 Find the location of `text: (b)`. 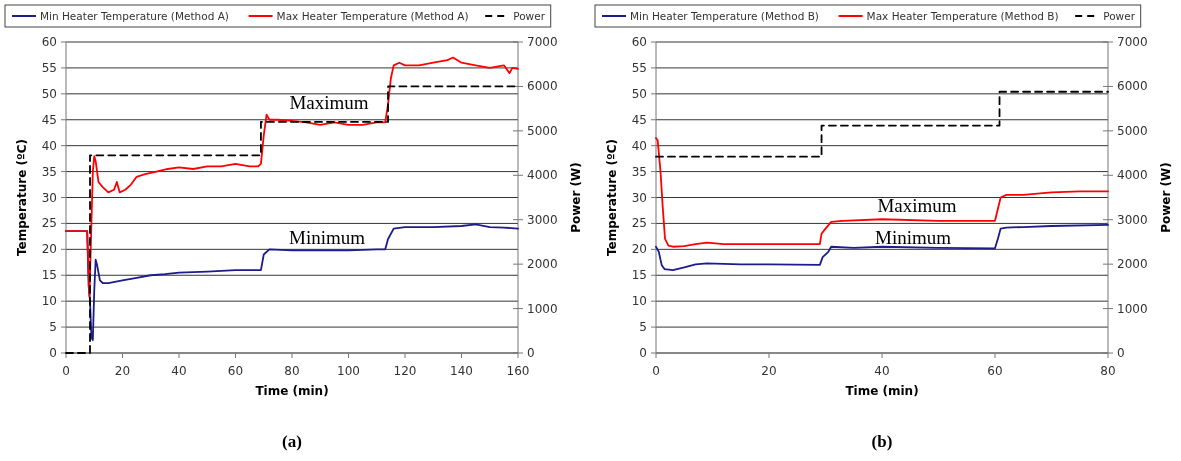

text: (b) is located at coordinates (882, 441).